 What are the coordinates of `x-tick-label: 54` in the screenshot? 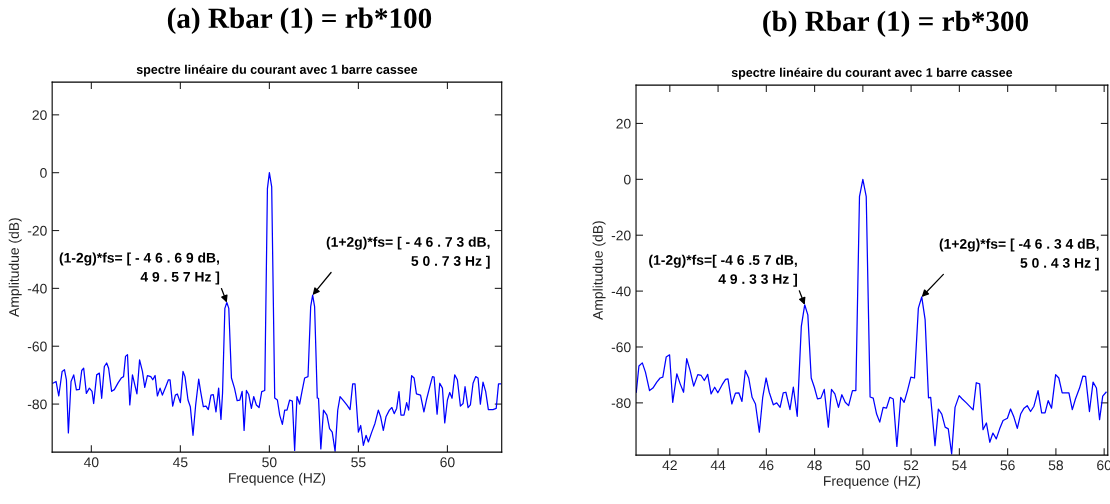 It's located at (959, 465).